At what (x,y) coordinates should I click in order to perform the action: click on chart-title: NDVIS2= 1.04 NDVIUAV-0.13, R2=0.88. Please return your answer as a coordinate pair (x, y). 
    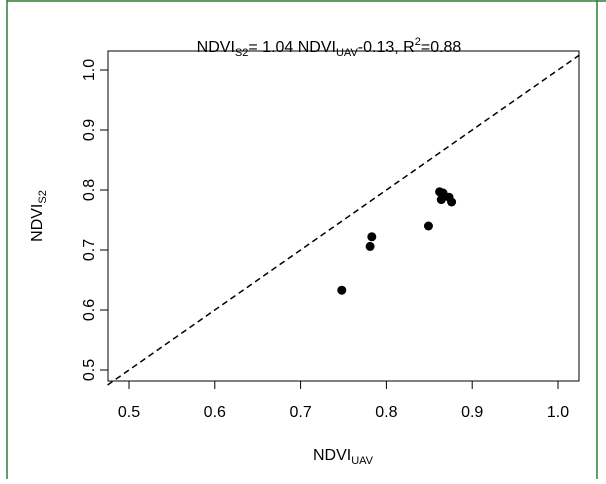
    Looking at the image, I should click on (329, 47).